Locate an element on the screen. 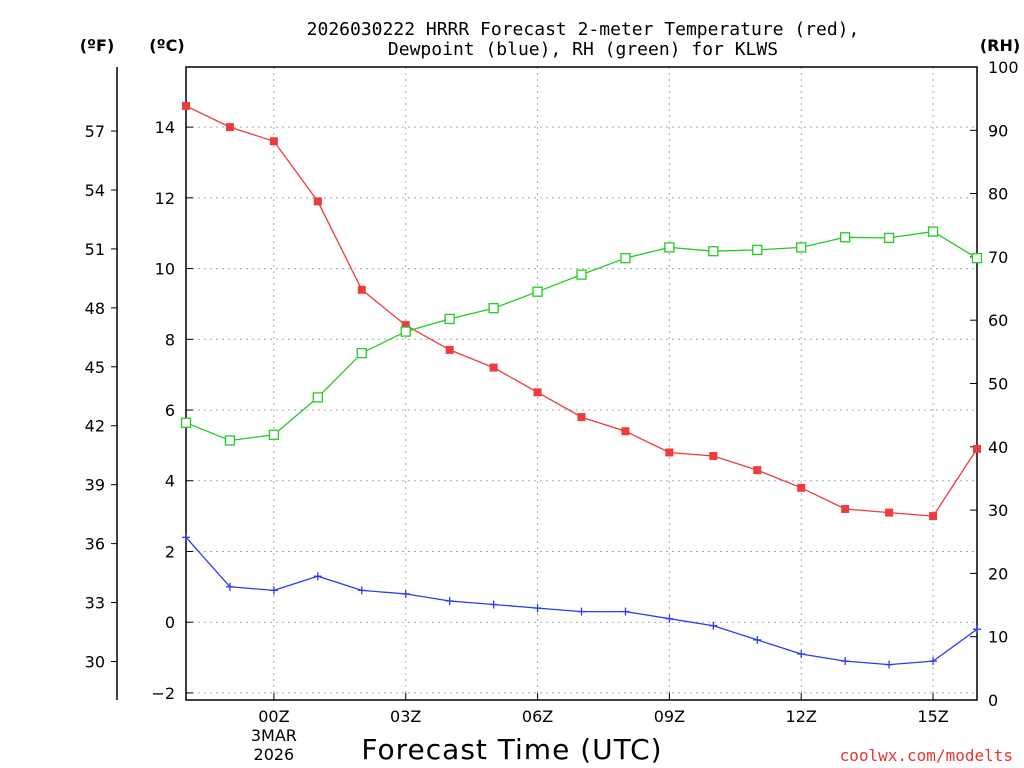  x-date-label-month: 3MAR is located at coordinates (274, 735).